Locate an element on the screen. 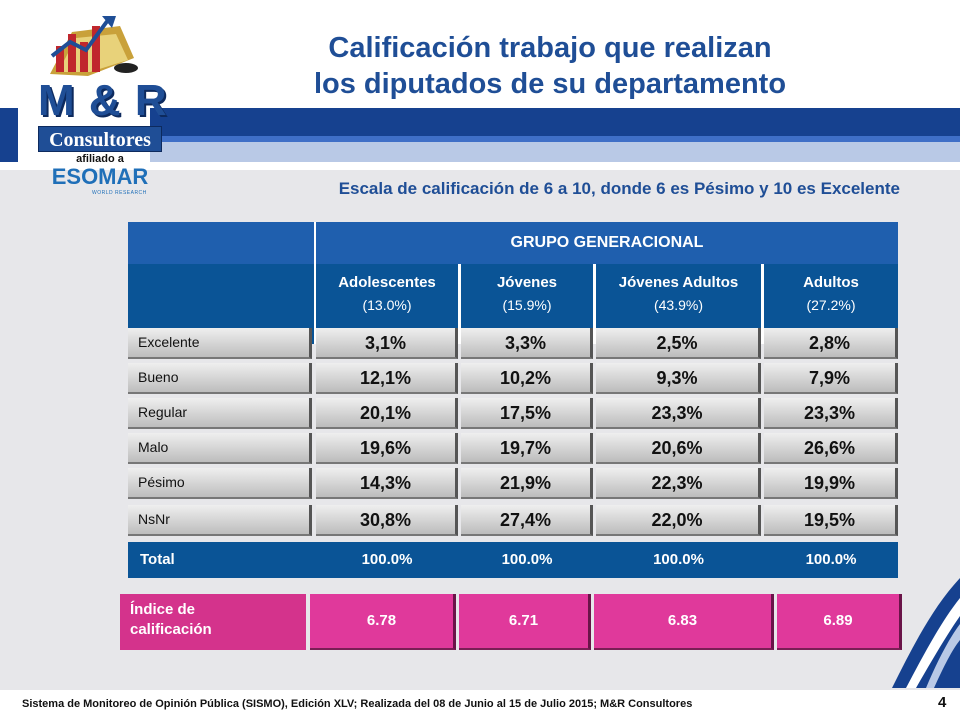  table-header-row-group is located at coordinates (513, 243).